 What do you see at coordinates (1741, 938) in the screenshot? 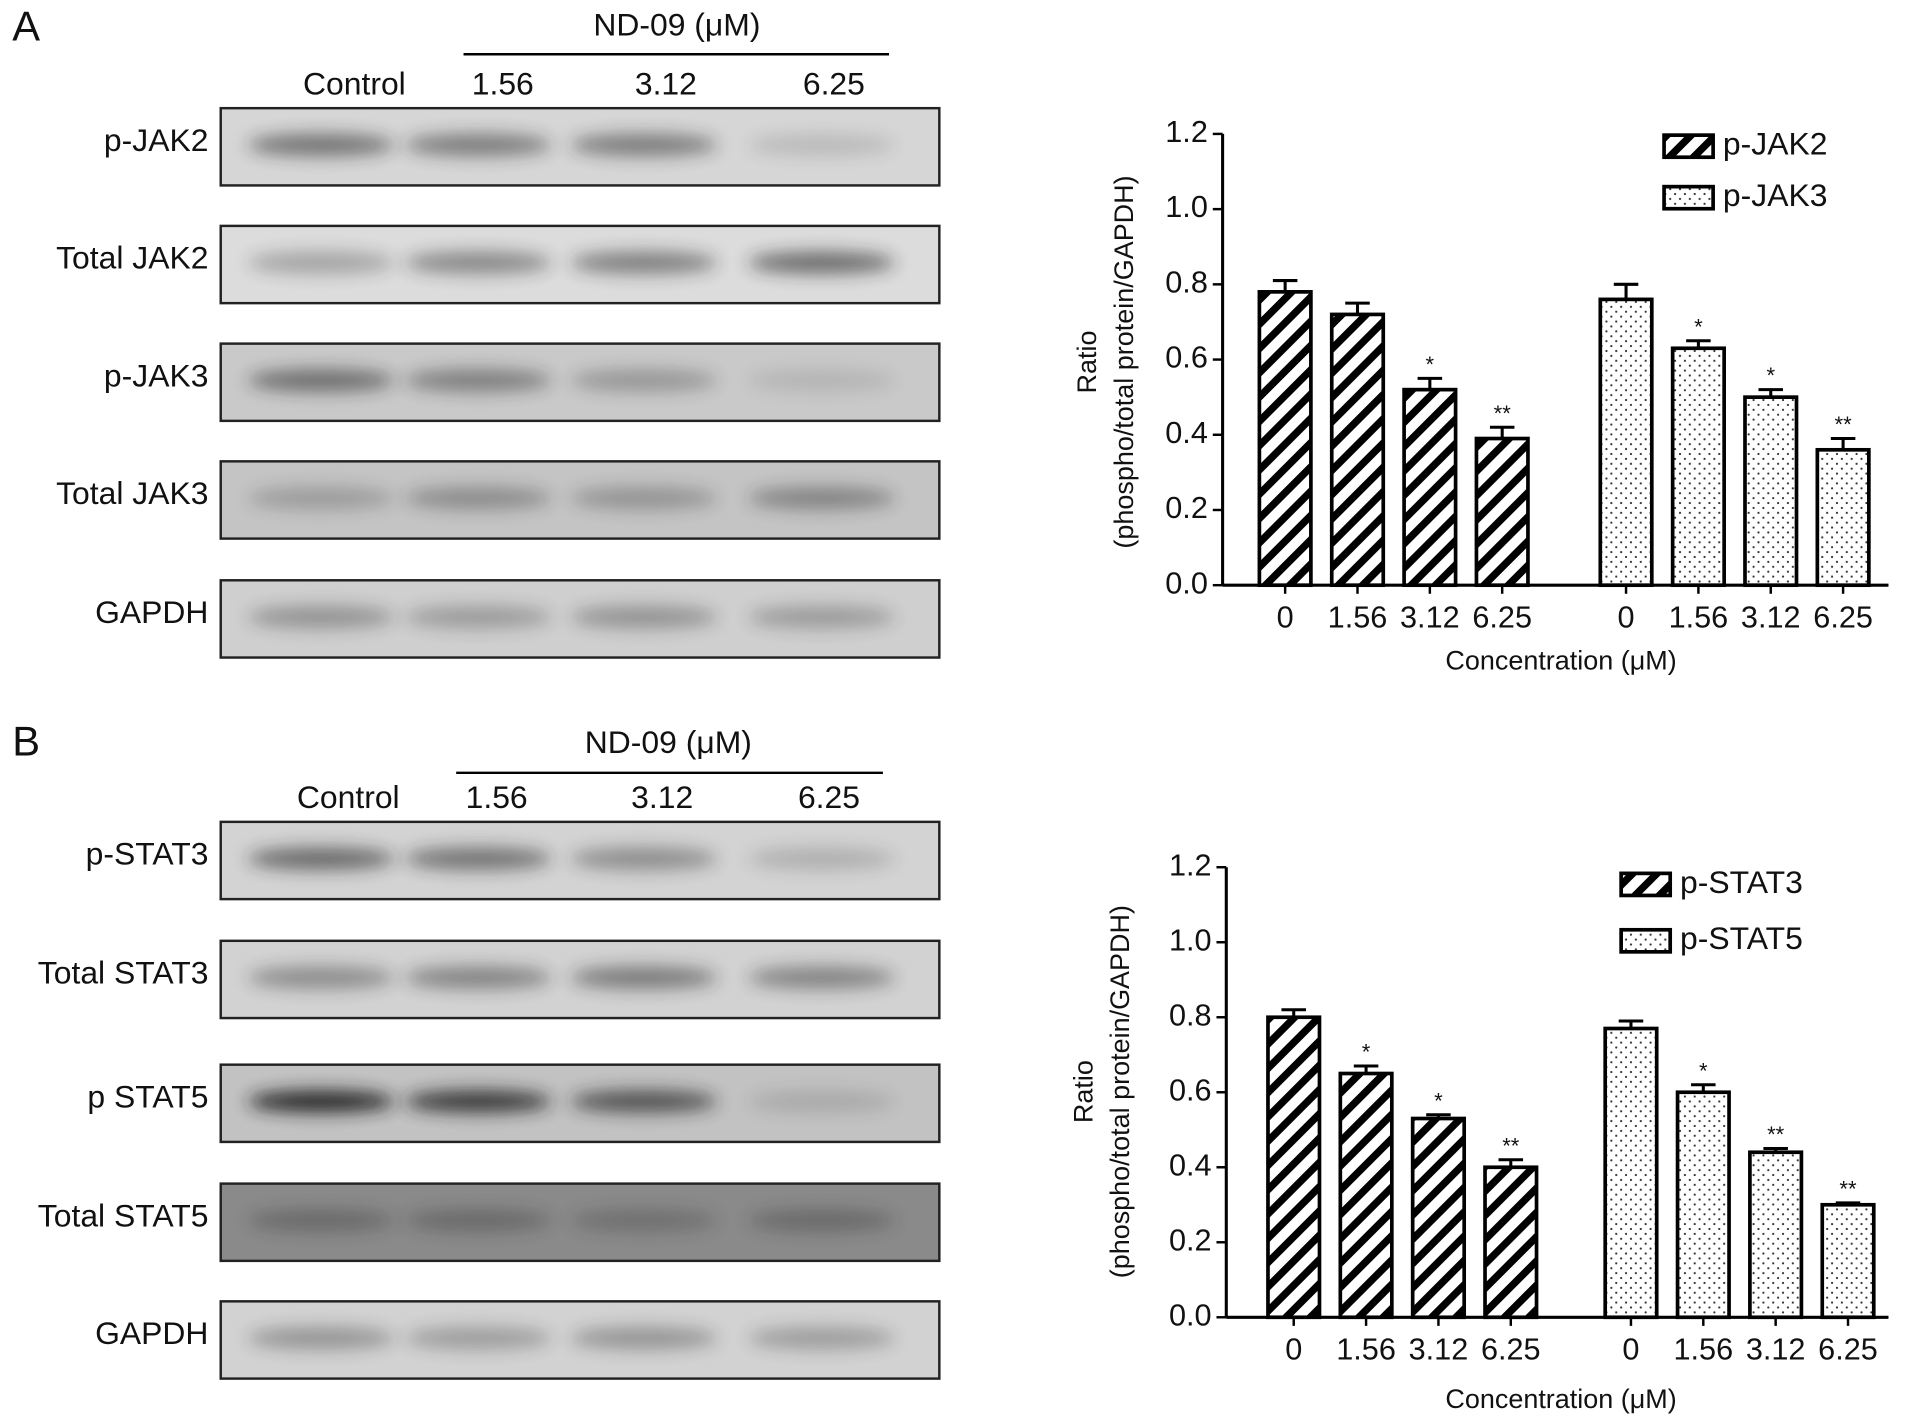
I see `legend-label: p-STAT5` at bounding box center [1741, 938].